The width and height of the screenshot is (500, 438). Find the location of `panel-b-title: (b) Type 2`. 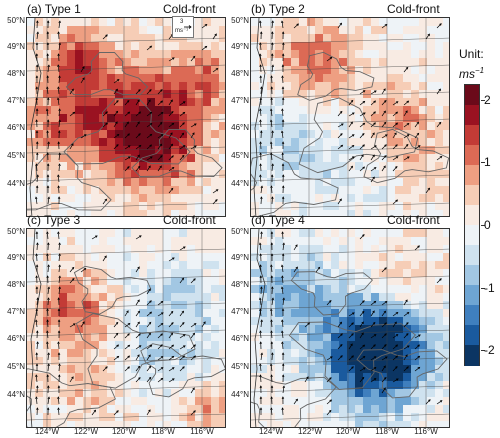

panel-b-title: (b) Type 2 is located at coordinates (278, 9).